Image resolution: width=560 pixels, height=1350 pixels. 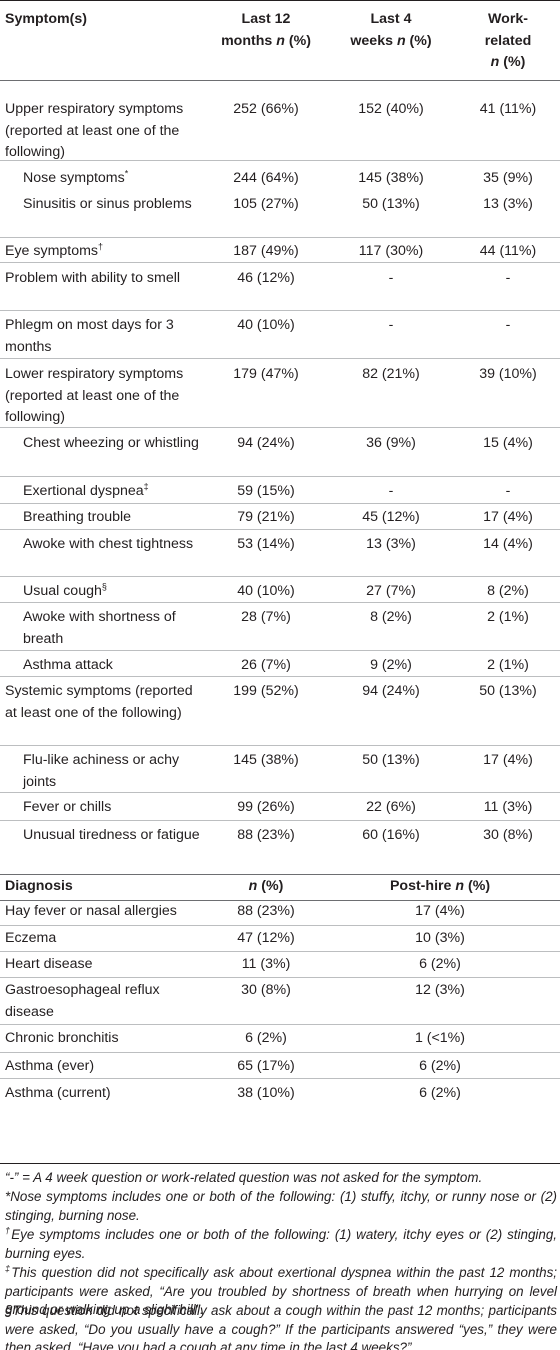 I want to click on table-top-rule, so click(x=280, y=0).